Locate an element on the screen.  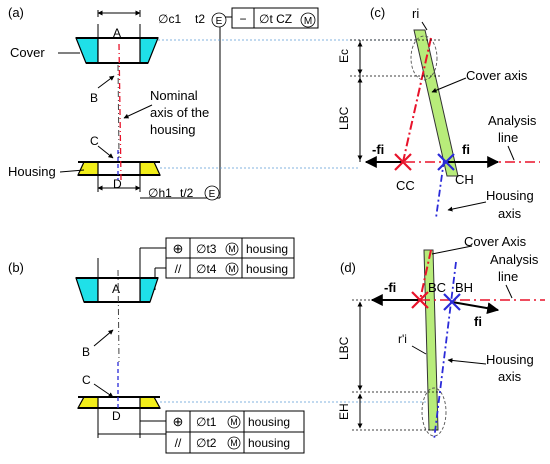
tol-h1-label: ∅h1 is located at coordinates (160, 193).